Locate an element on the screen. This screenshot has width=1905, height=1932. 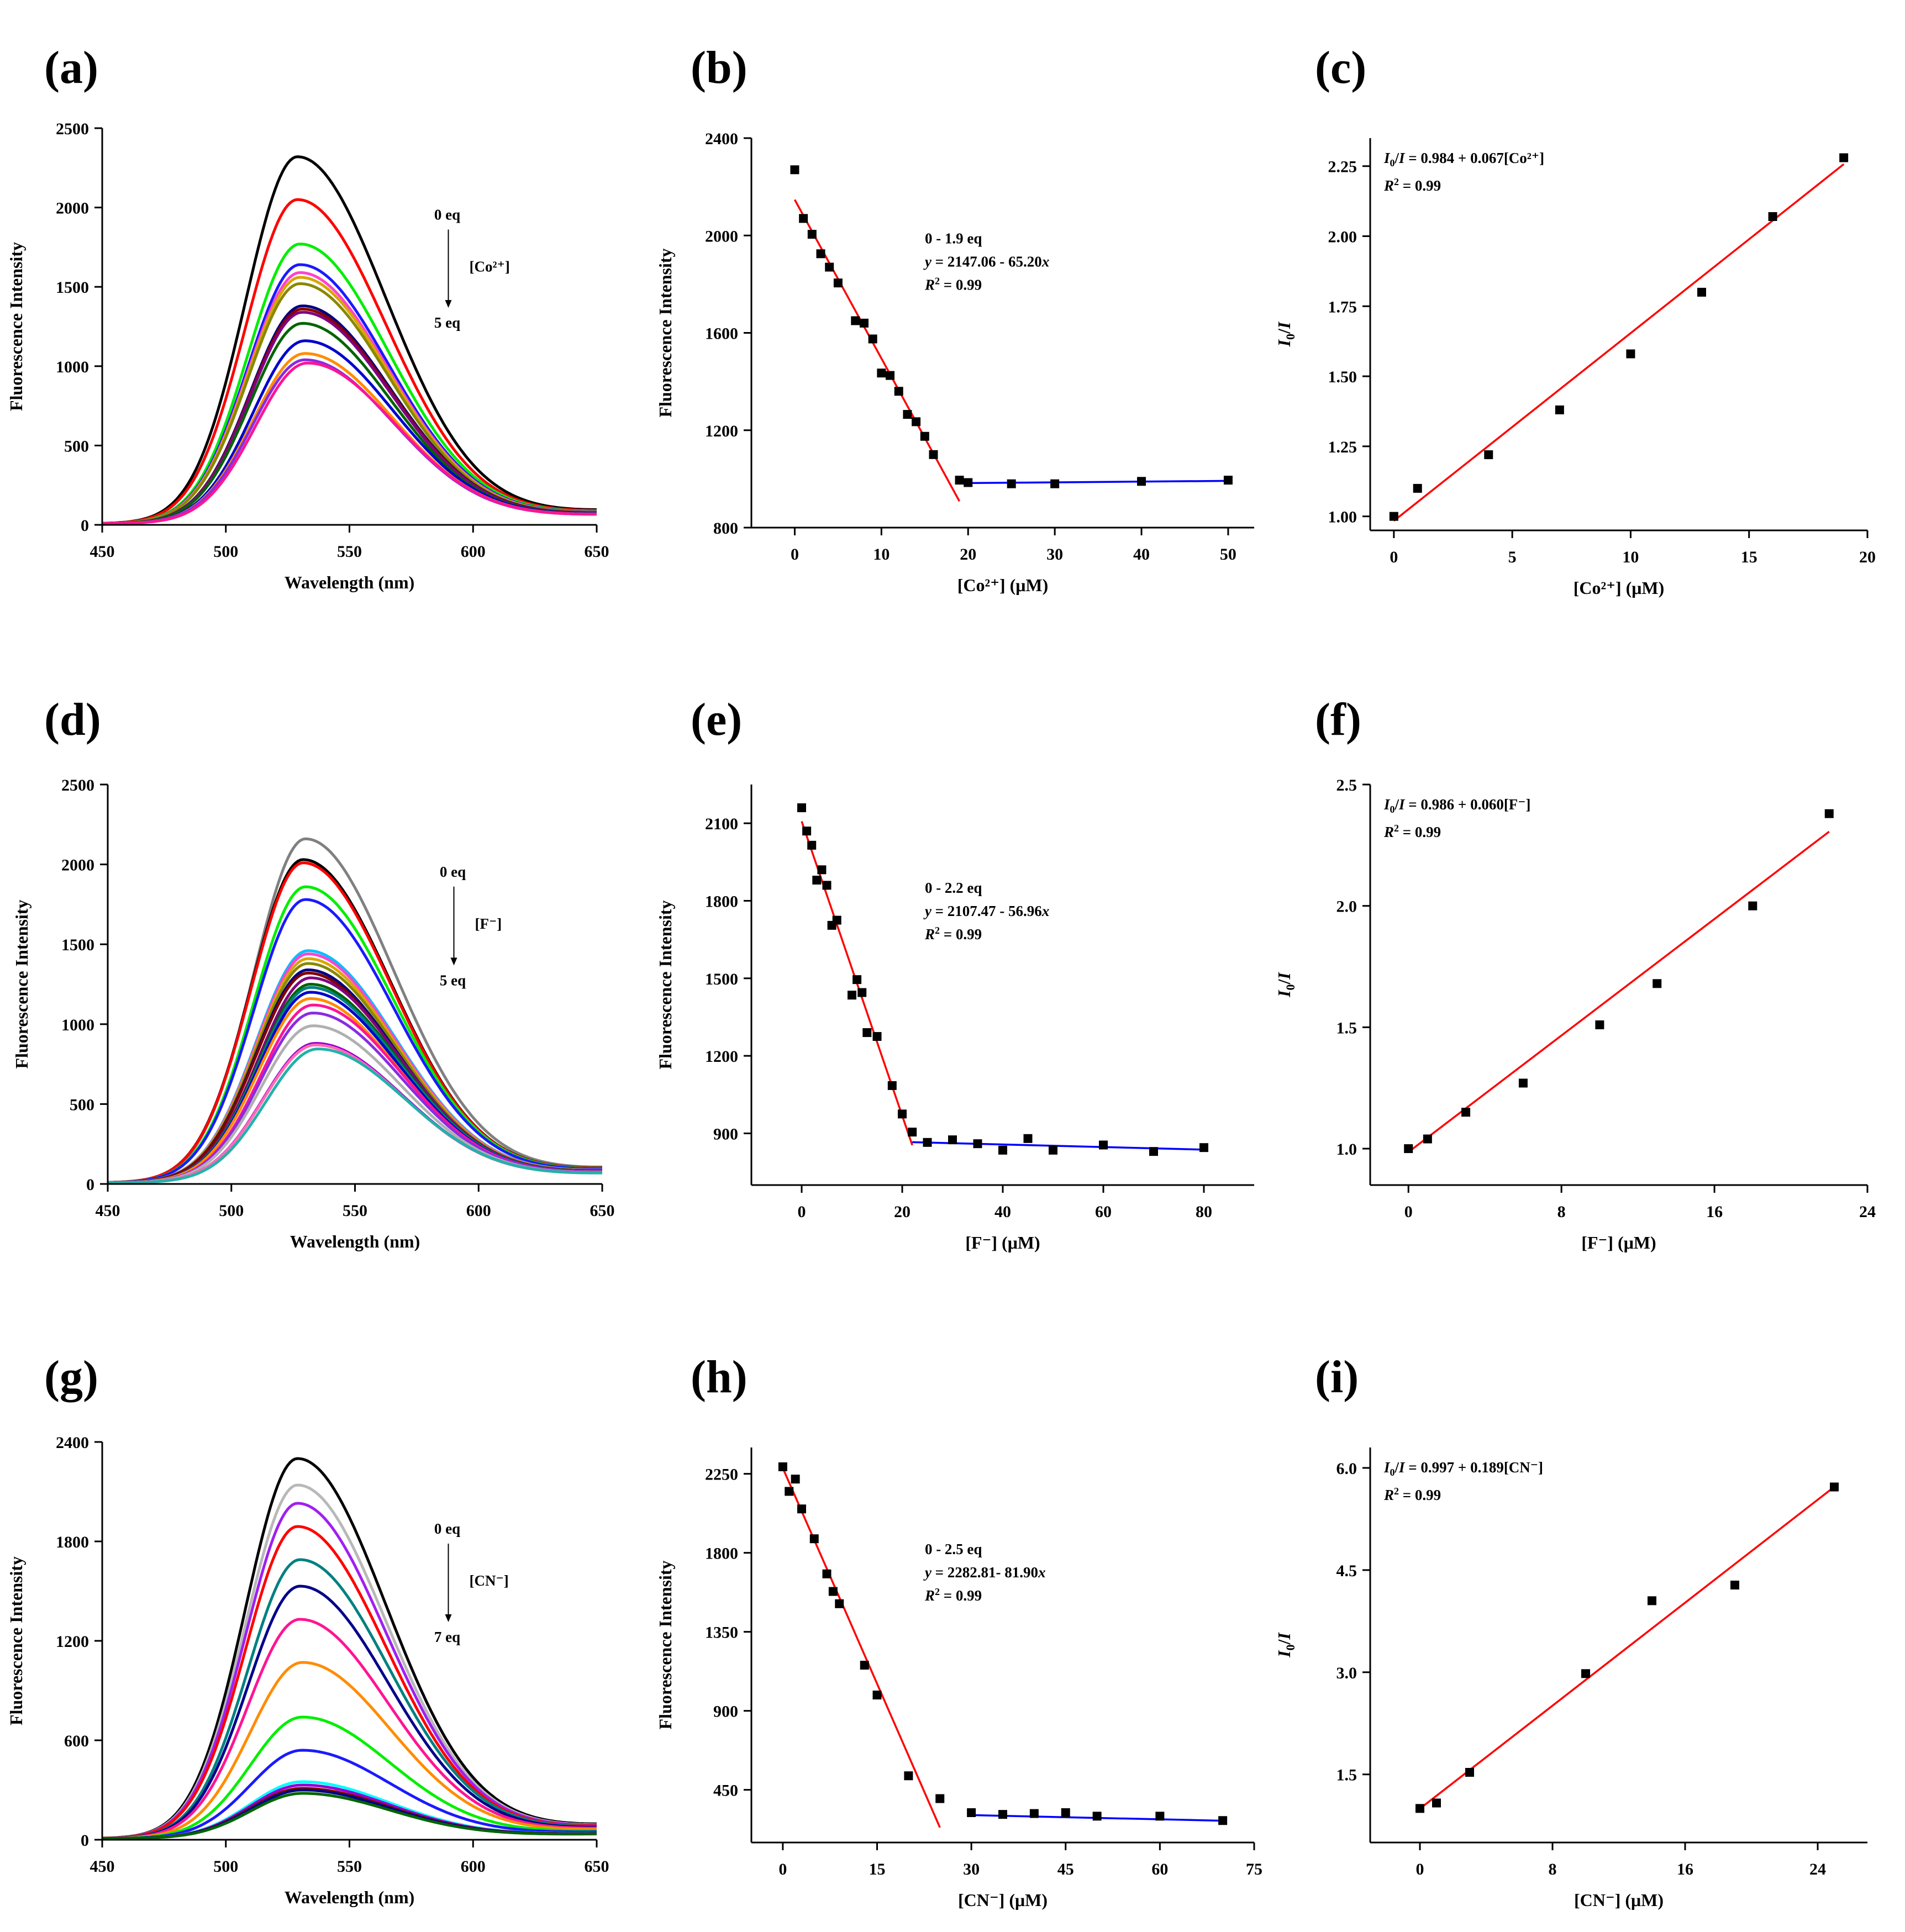
fit-range-label: 0 - 1.9 eq is located at coordinates (954, 238).